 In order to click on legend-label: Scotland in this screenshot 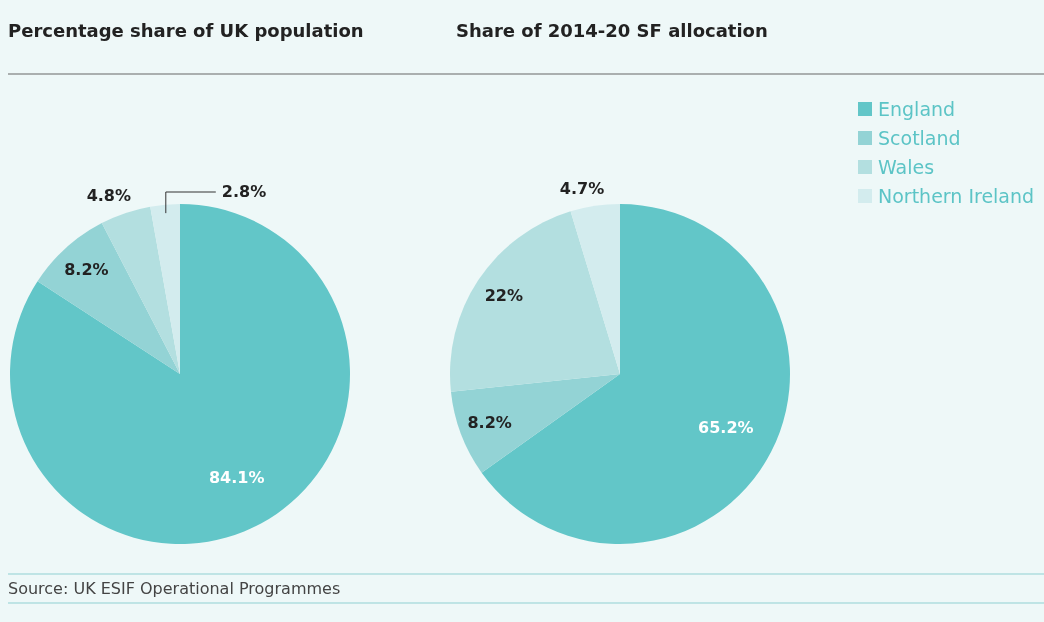, I will do `click(919, 137)`.